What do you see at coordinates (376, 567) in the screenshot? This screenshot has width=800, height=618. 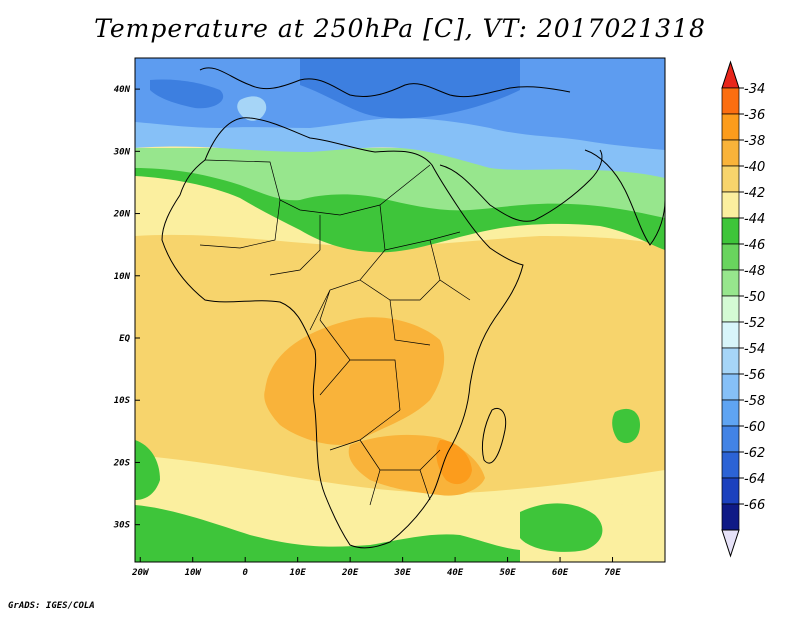 I see `longitude-axis: 20W 10W 0 10E 20E 30E 40E 50E 60E 70E` at bounding box center [376, 567].